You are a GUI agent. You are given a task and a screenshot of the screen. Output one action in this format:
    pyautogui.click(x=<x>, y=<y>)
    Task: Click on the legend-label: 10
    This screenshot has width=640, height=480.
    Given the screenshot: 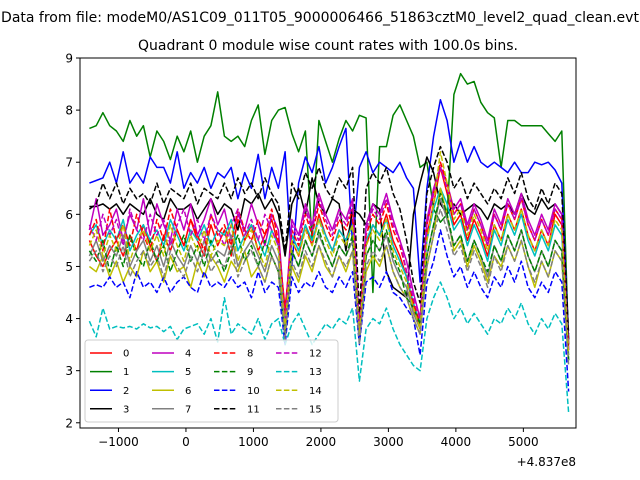 What is the action you would take?
    pyautogui.click(x=253, y=391)
    